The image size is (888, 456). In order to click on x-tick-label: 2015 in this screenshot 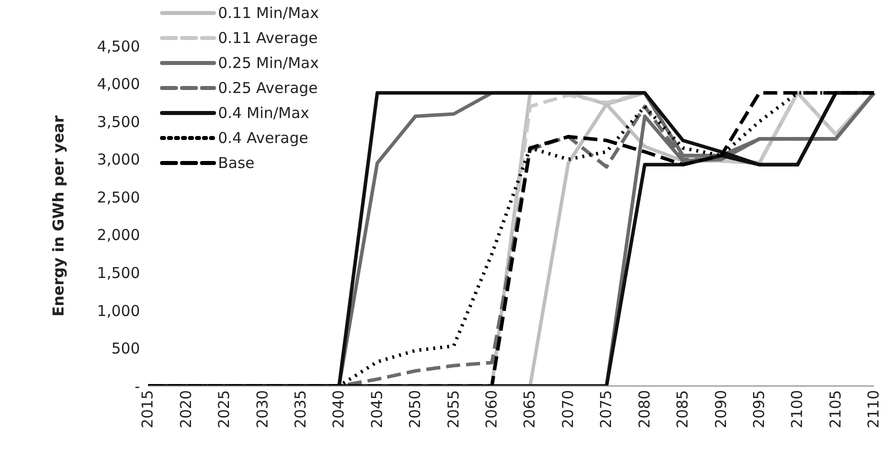, I will do `click(147, 409)`.